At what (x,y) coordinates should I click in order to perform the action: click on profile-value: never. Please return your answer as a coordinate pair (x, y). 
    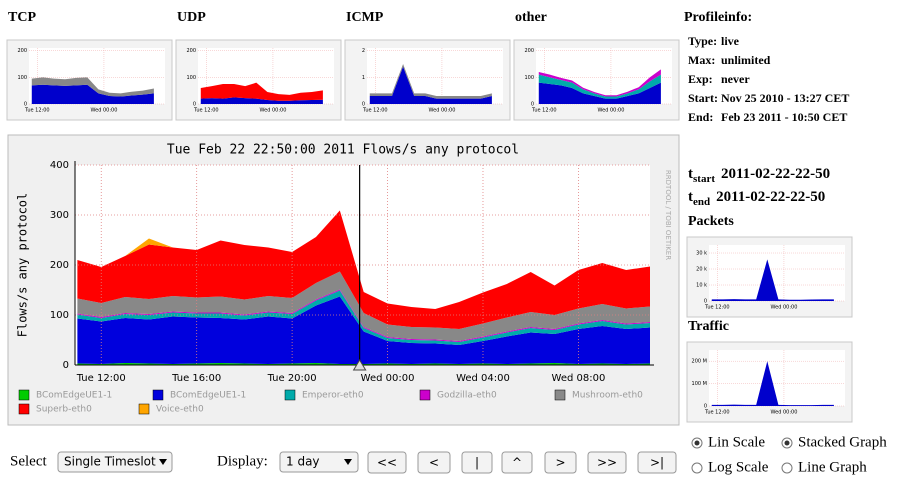
    Looking at the image, I should click on (735, 79).